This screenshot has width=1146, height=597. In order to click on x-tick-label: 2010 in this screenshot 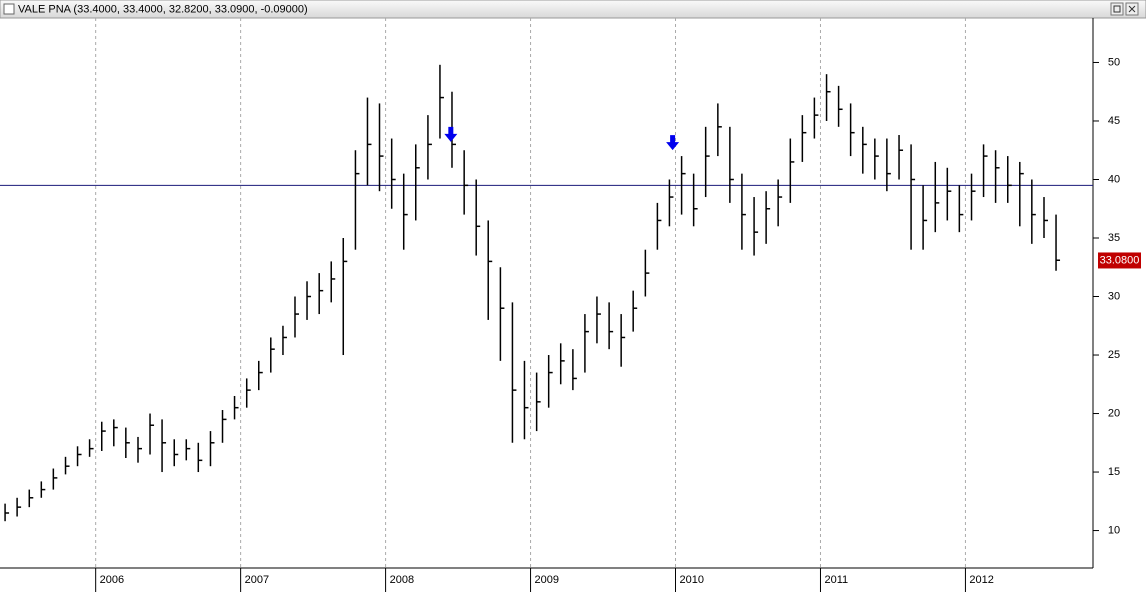, I will do `click(692, 580)`.